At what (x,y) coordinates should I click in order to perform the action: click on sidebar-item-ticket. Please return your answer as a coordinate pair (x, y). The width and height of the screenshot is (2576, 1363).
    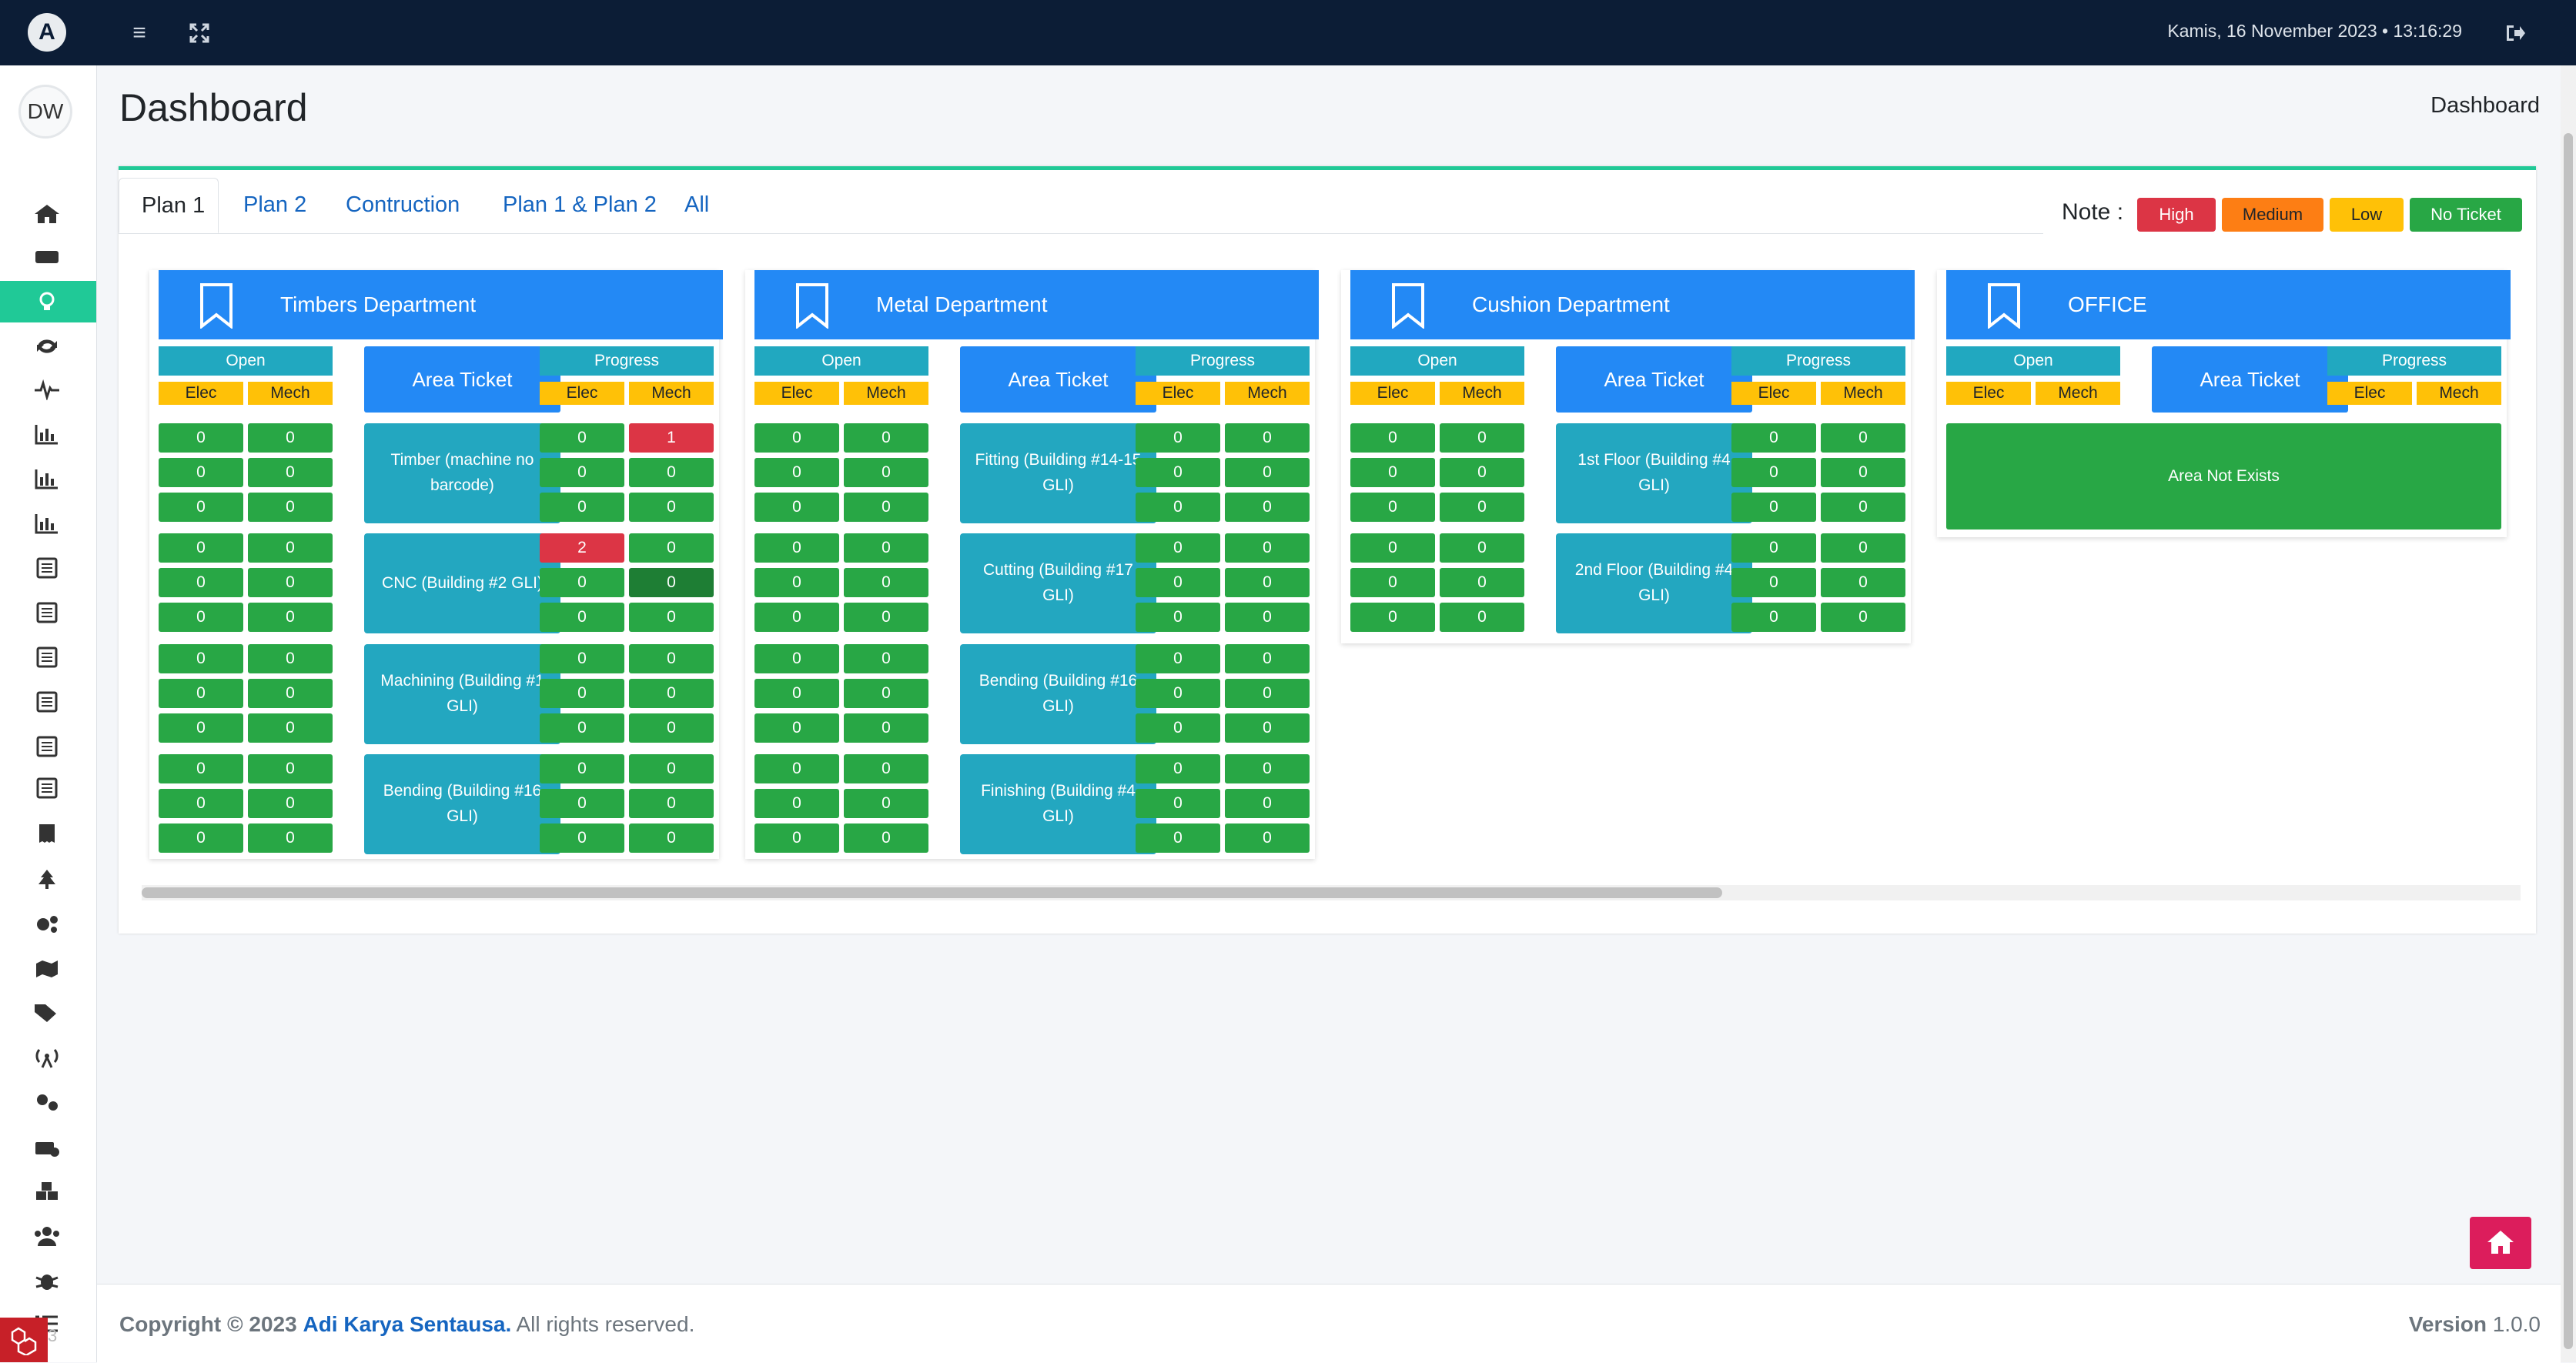
    Looking at the image, I should click on (48, 257).